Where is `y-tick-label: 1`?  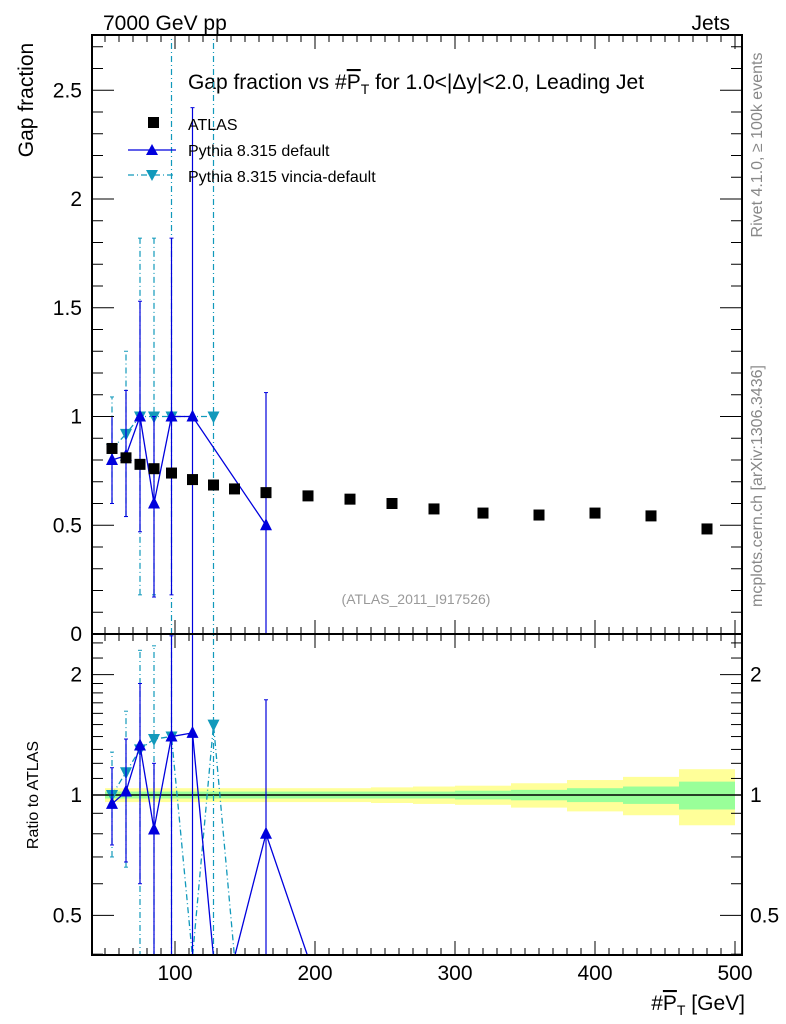
y-tick-label: 1 is located at coordinates (76, 417).